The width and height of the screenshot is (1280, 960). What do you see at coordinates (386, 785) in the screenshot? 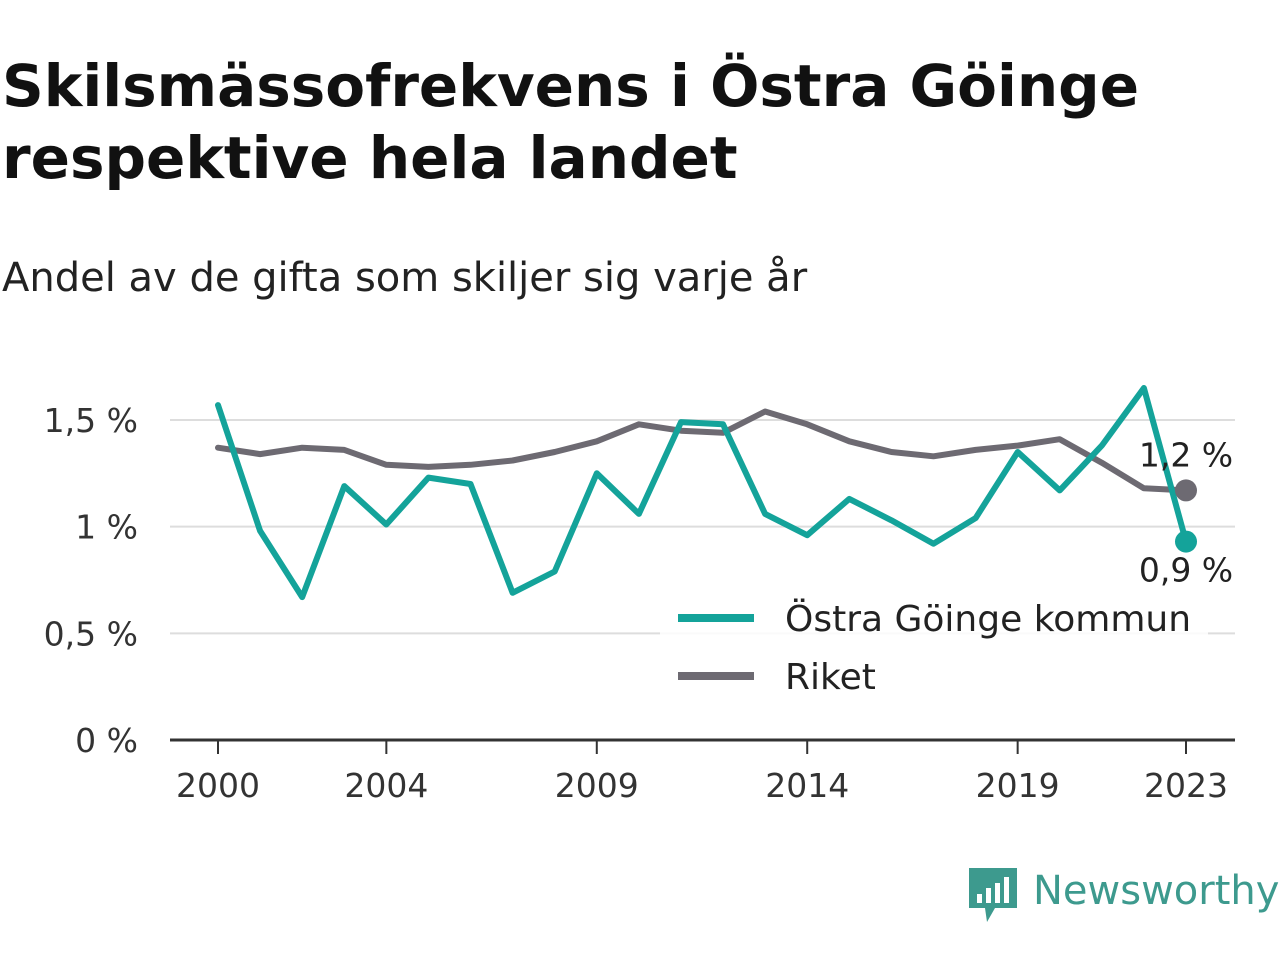
I see `x-tick-label: 2004` at bounding box center [386, 785].